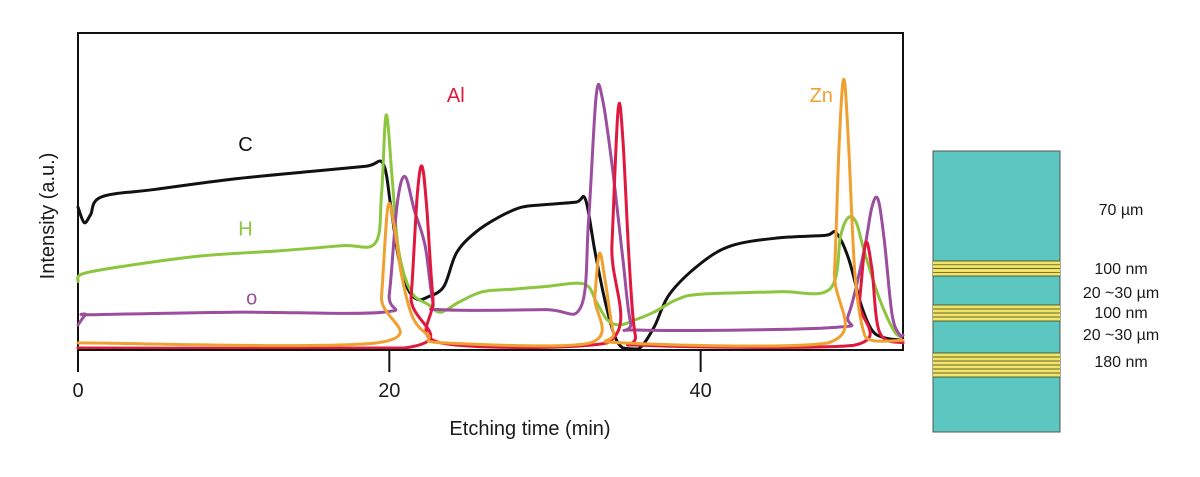  I want to click on series-label-o: o, so click(251, 299).